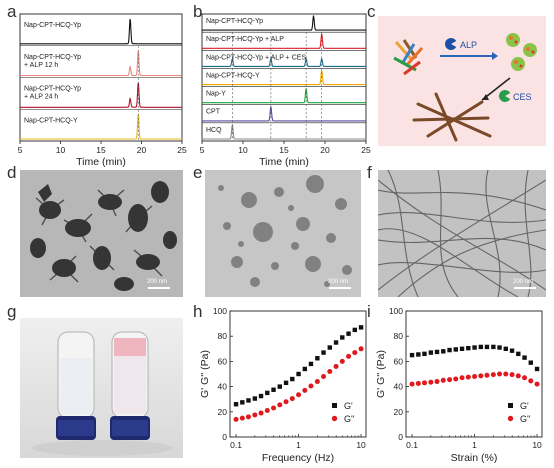 The image size is (554, 468). I want to click on panel-letter-b: b, so click(198, 11).